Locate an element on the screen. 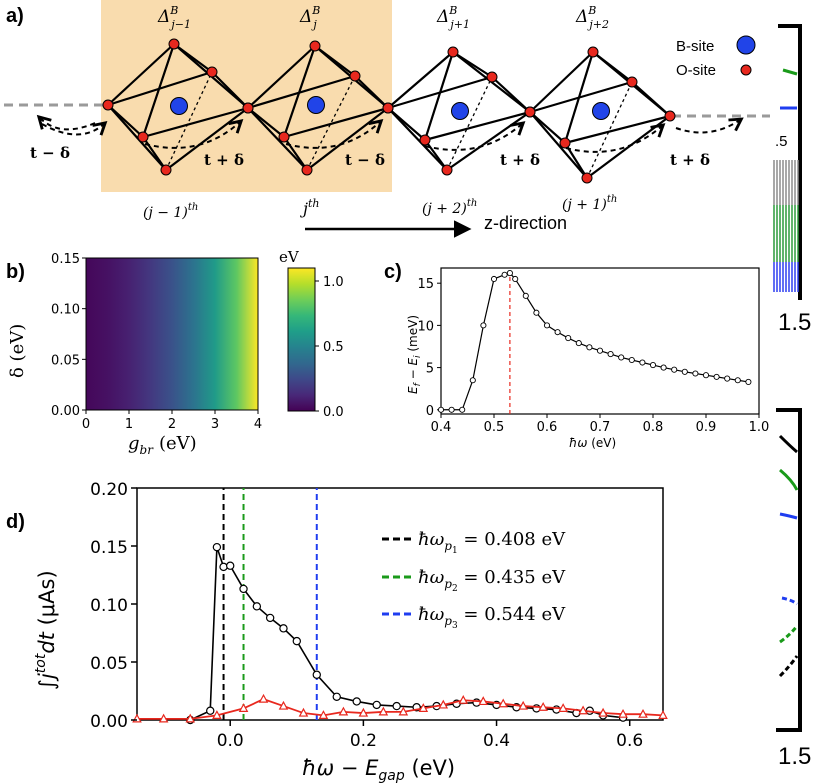 This screenshot has height=784, width=830. panel-d-letter: d) is located at coordinates (15, 522).